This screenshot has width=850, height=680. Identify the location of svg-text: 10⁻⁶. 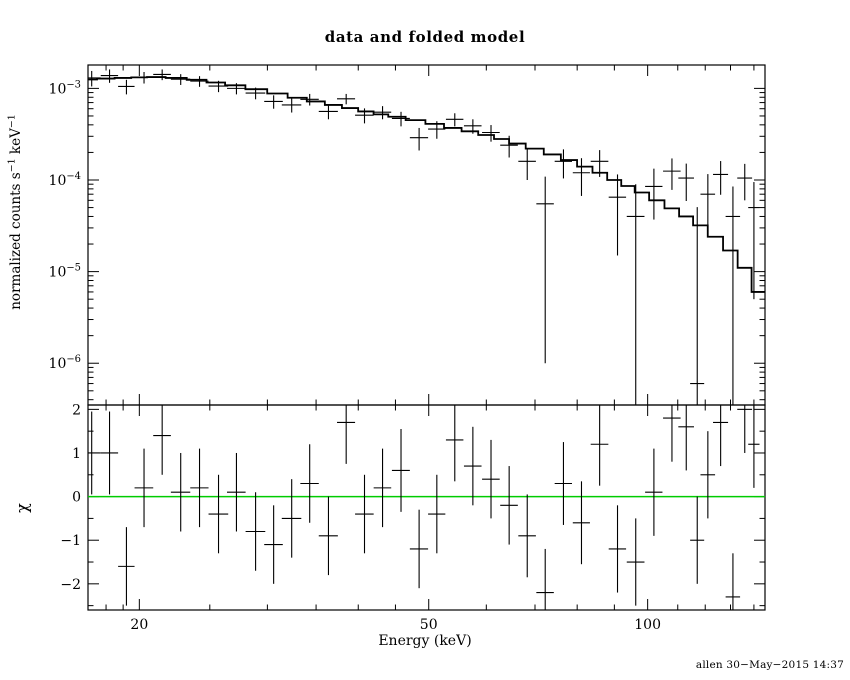
(65, 363).